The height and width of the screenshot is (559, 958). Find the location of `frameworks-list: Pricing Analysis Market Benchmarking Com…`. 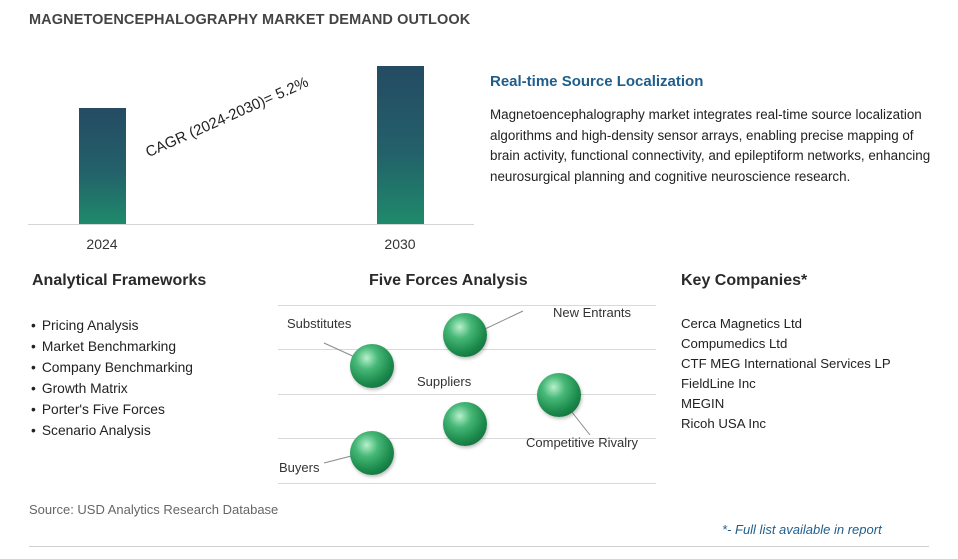

frameworks-list: Pricing Analysis Market Benchmarking Com… is located at coordinates (112, 378).